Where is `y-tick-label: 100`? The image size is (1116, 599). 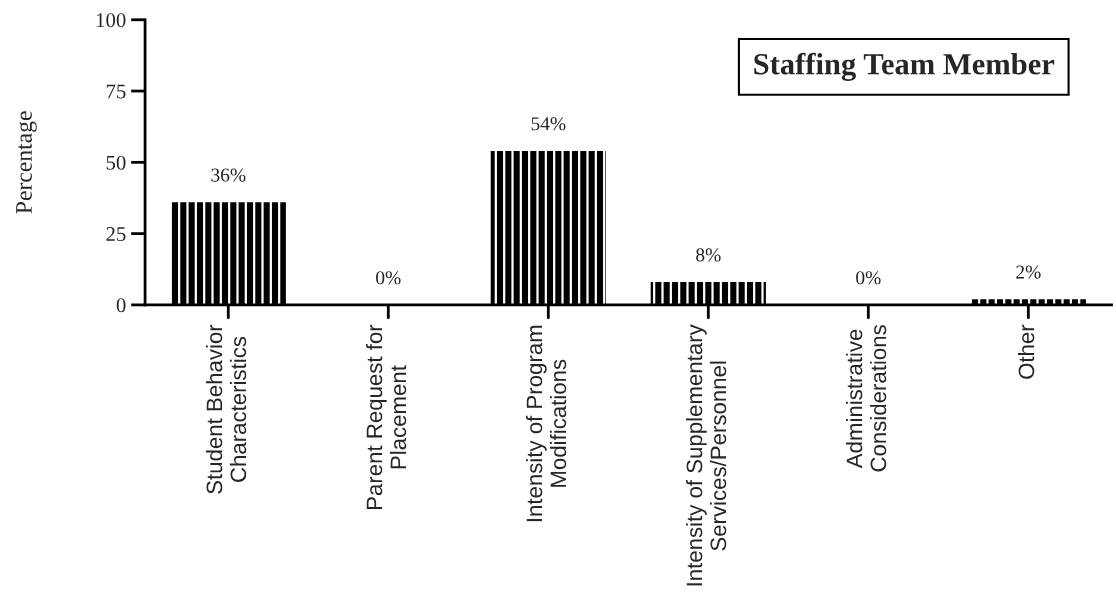 y-tick-label: 100 is located at coordinates (111, 20).